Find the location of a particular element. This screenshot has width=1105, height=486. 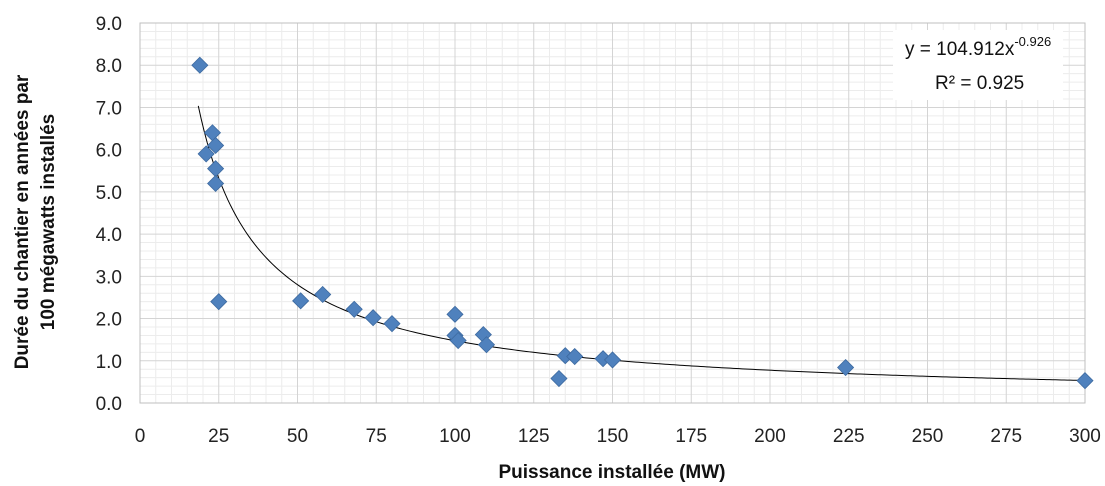

y-tick-label: 6.0 is located at coordinates (109, 151).